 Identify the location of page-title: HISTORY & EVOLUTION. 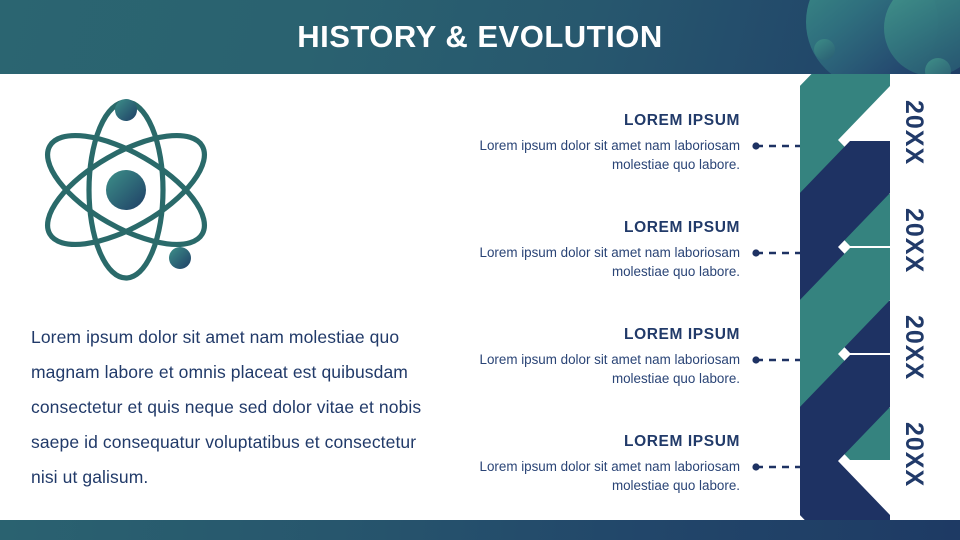
(480, 36).